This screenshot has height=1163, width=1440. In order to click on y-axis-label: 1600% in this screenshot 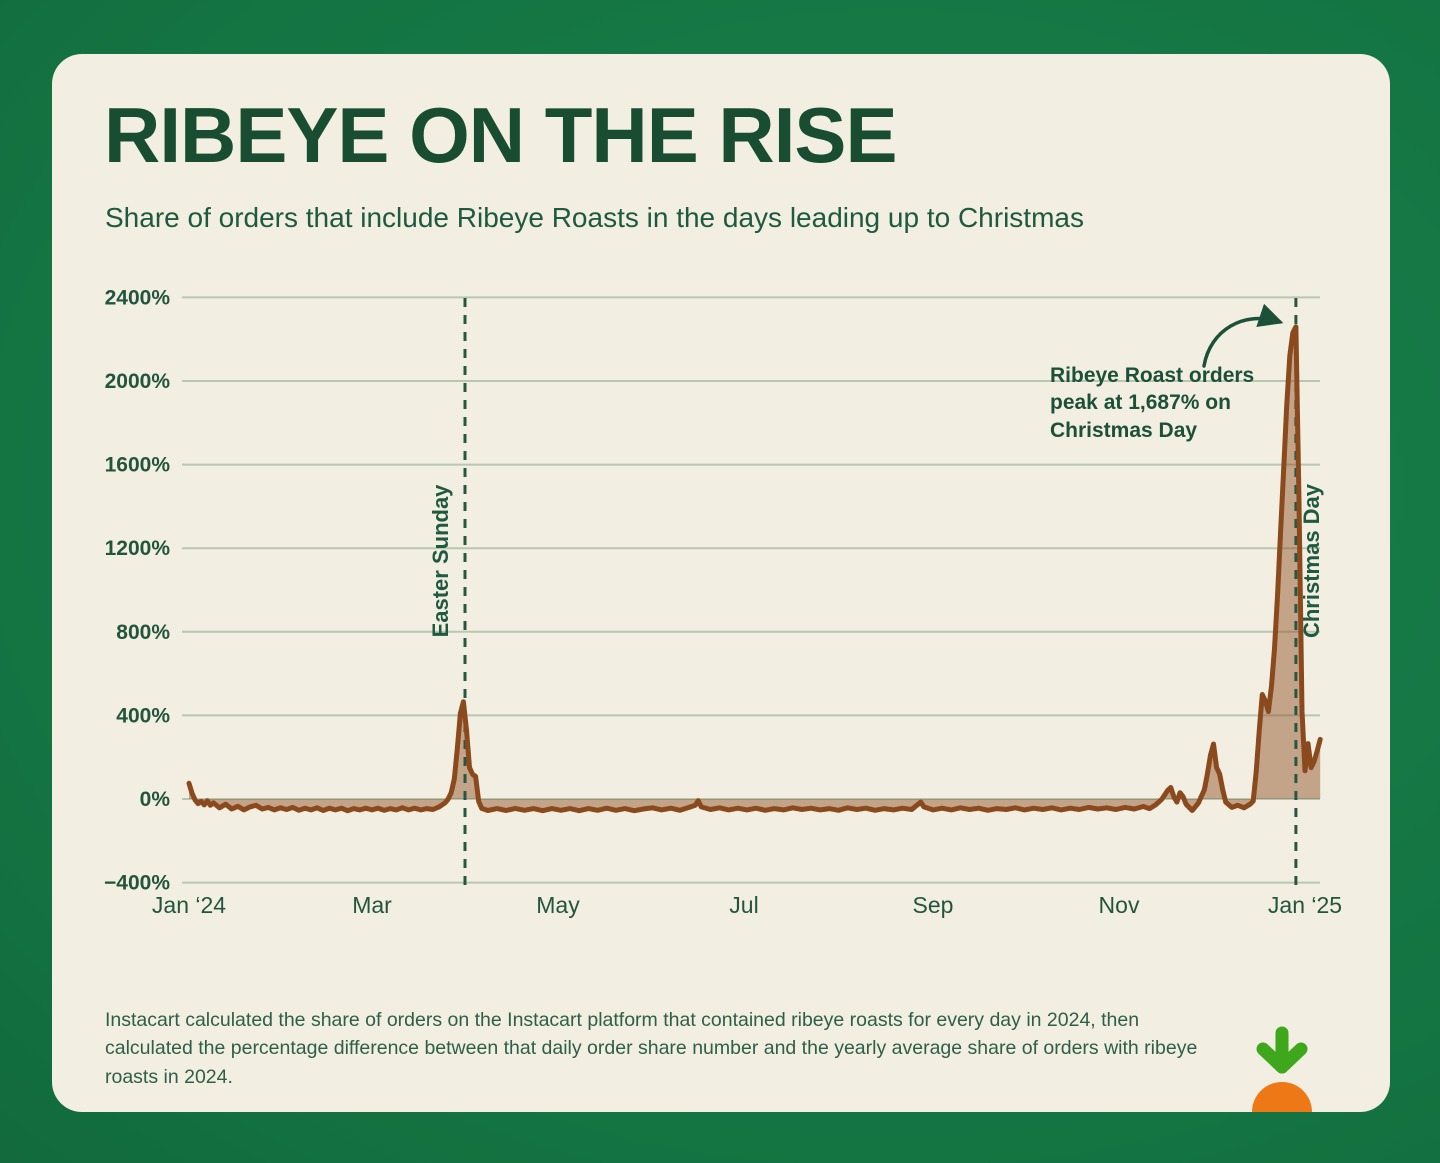, I will do `click(138, 465)`.